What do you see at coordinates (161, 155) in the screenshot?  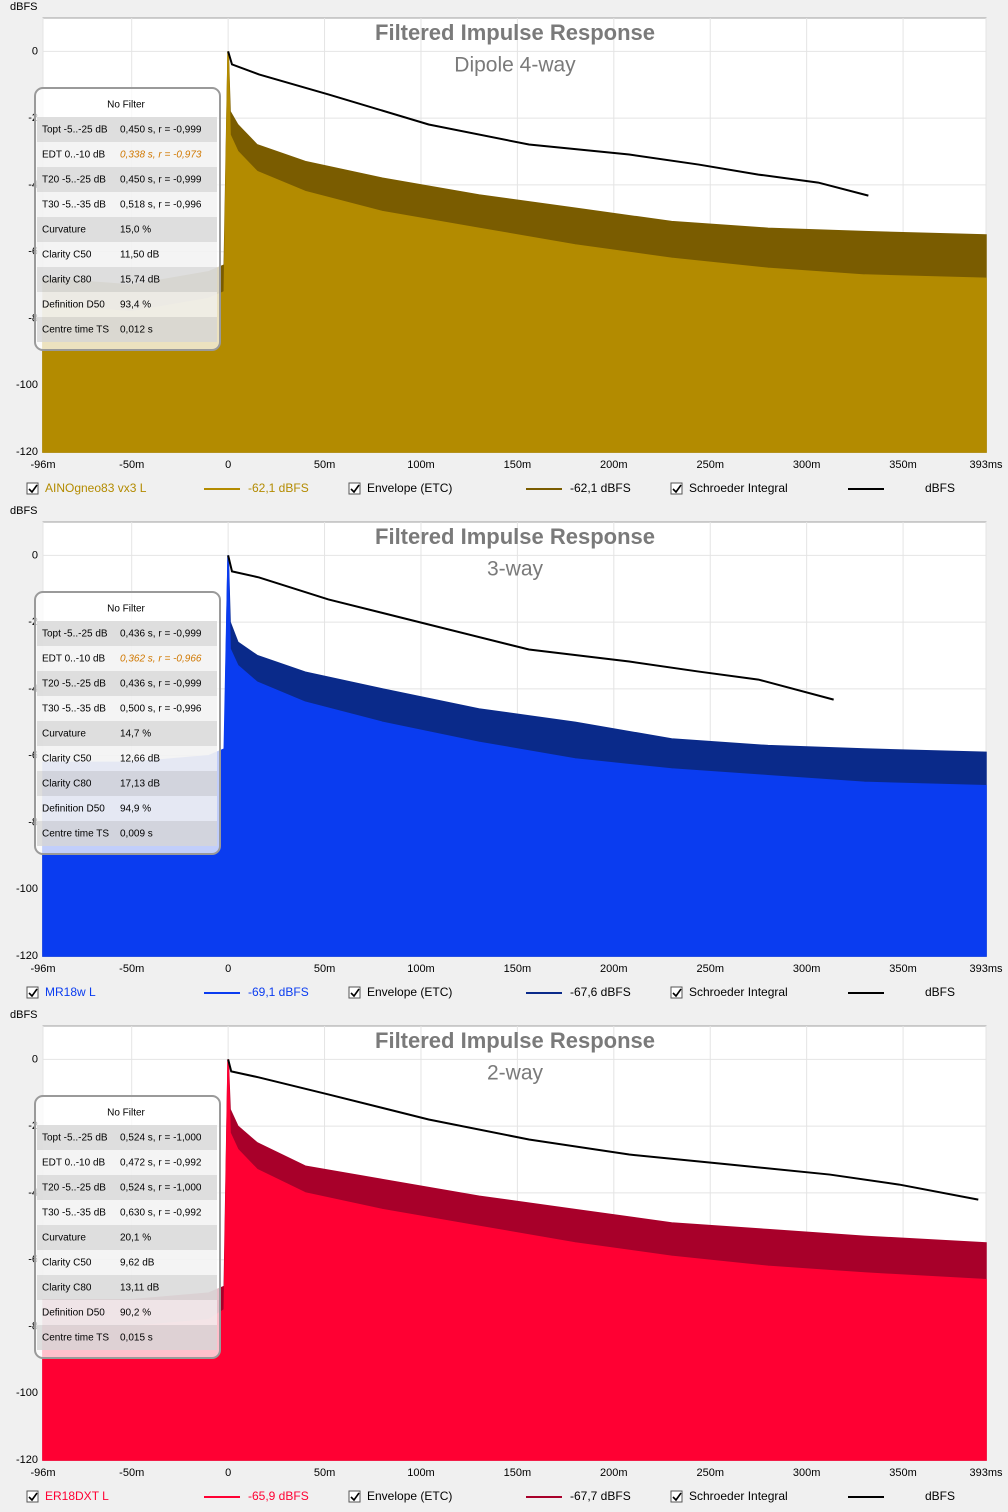 I see `info-value: 0,338 s, r = -0,973` at bounding box center [161, 155].